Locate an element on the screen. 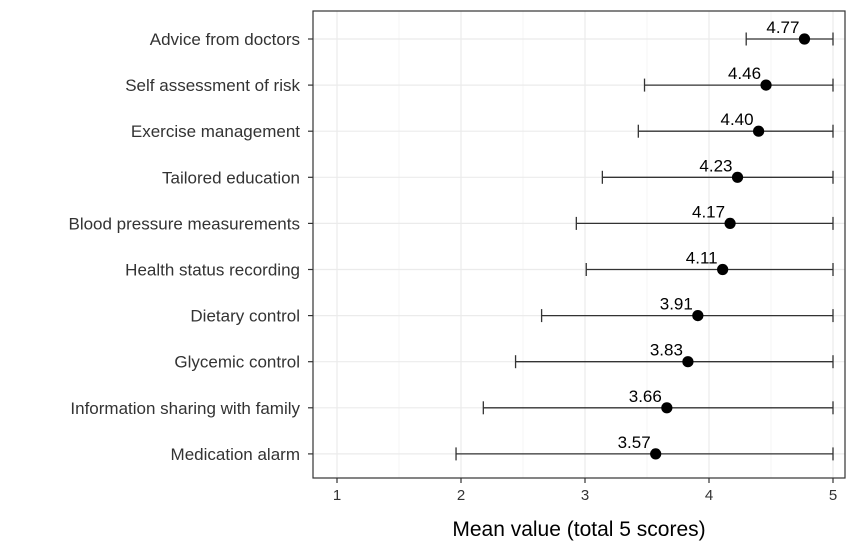 This screenshot has width=849, height=550. value-label: 3.91 is located at coordinates (676, 304).